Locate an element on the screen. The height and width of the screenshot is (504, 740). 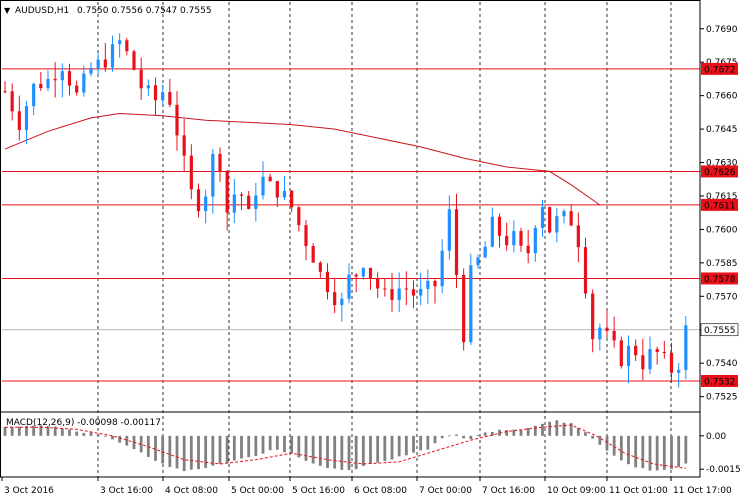
level-price-label: 0.7611 is located at coordinates (720, 206).